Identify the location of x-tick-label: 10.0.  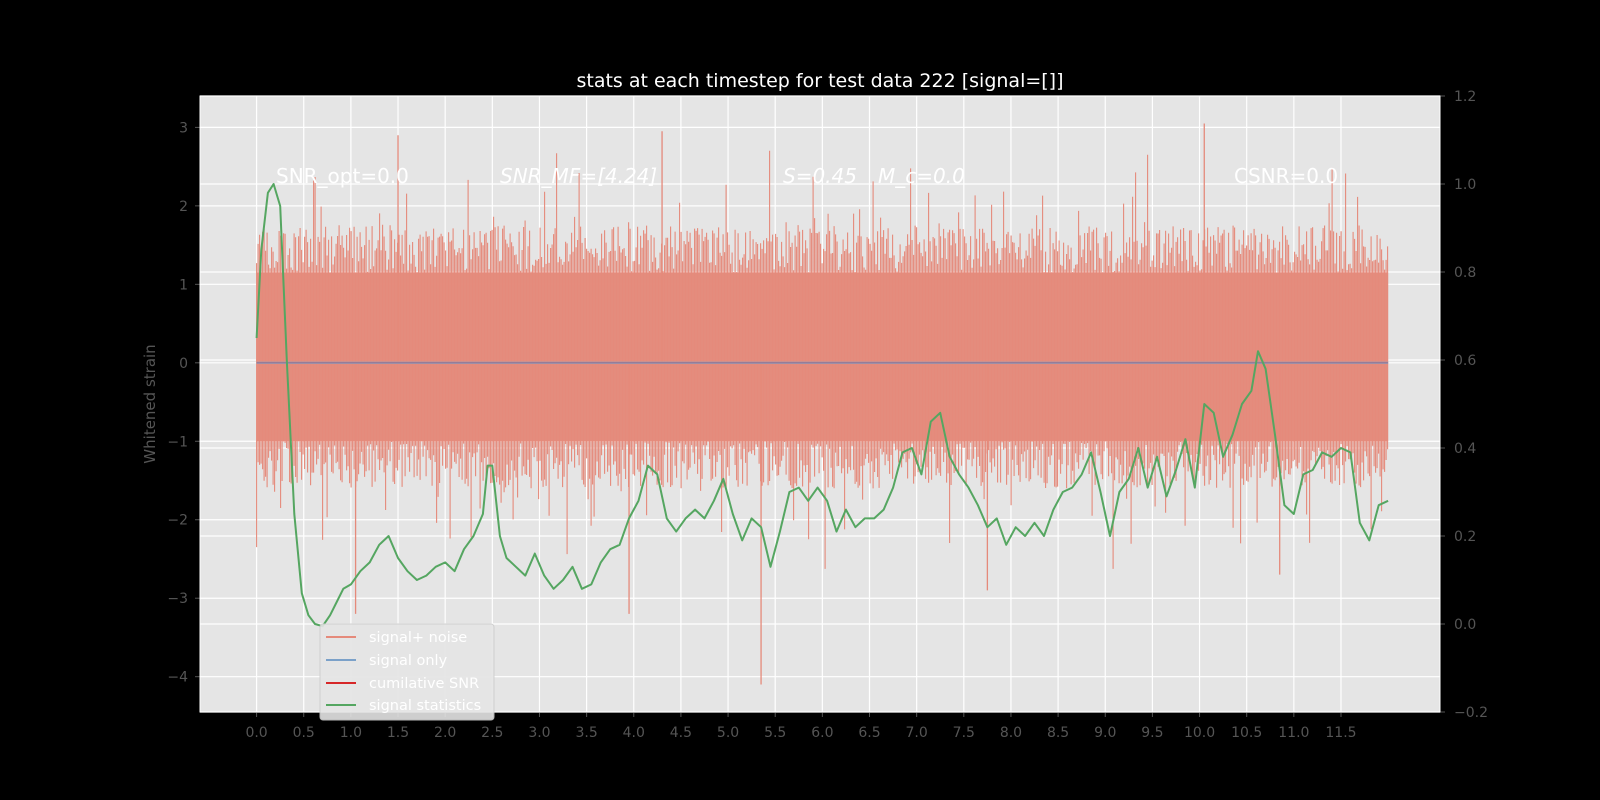
(1199, 733).